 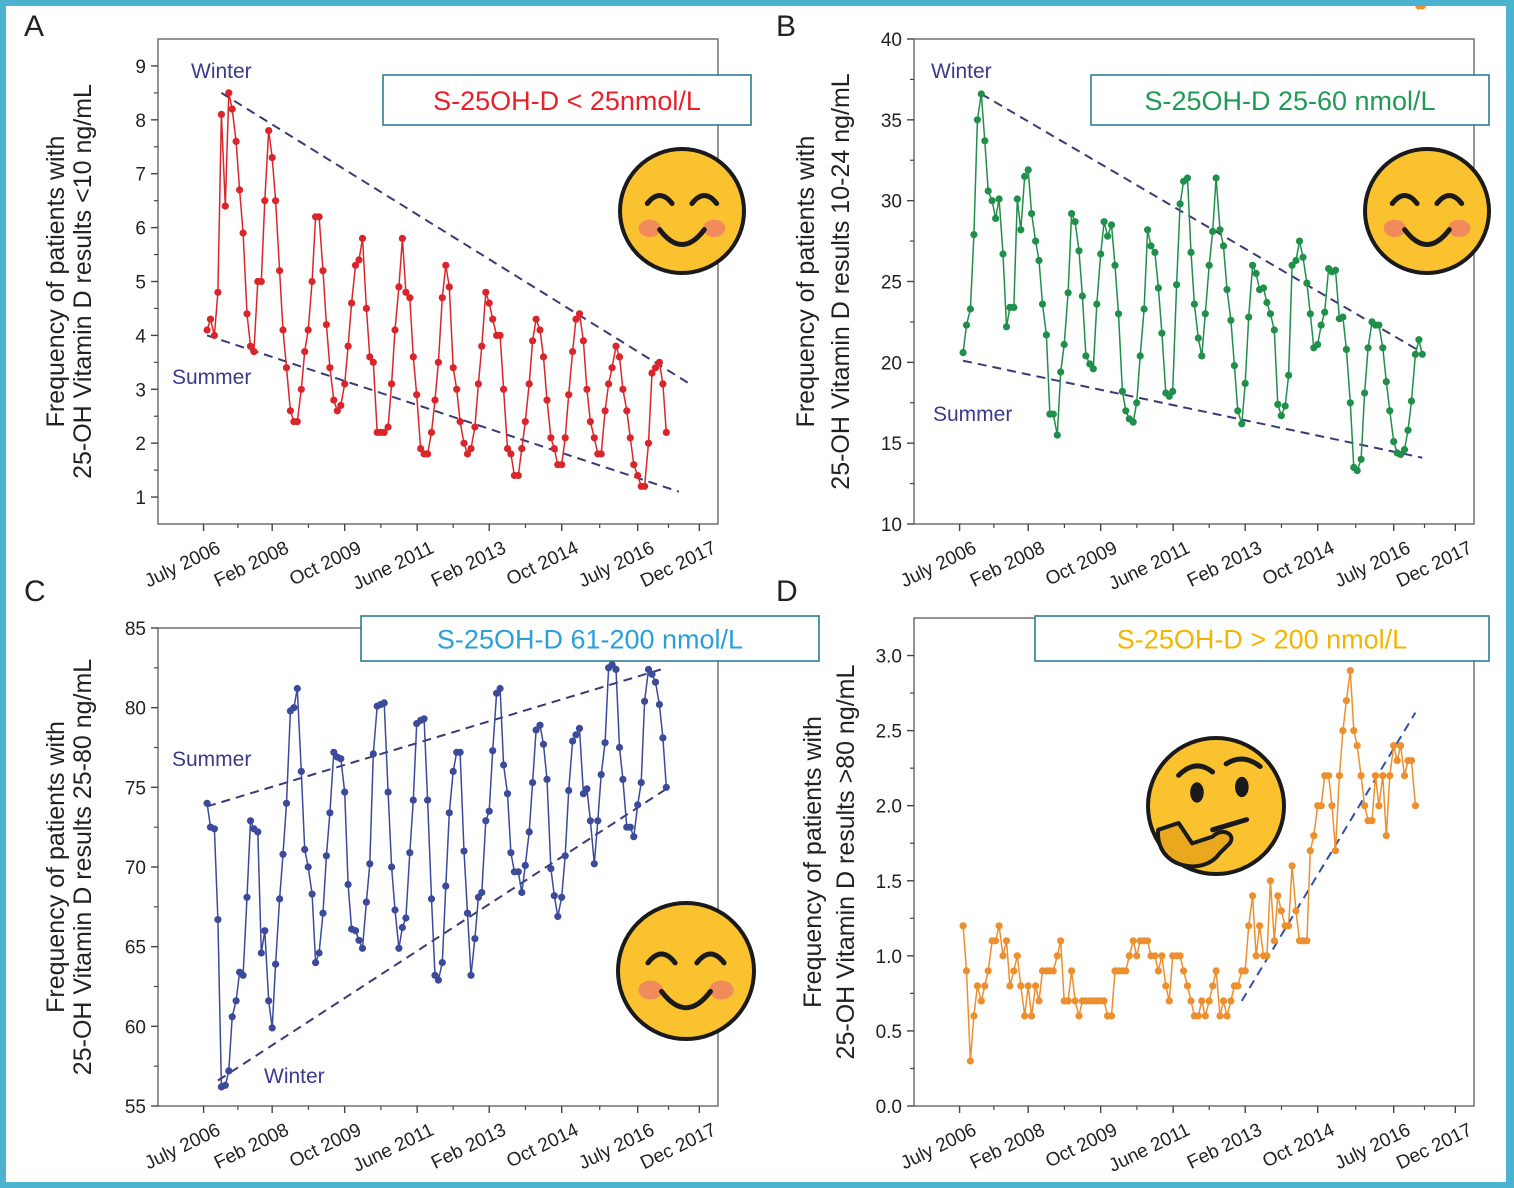 What do you see at coordinates (140, 283) in the screenshot?
I see `y-tick-label: 5` at bounding box center [140, 283].